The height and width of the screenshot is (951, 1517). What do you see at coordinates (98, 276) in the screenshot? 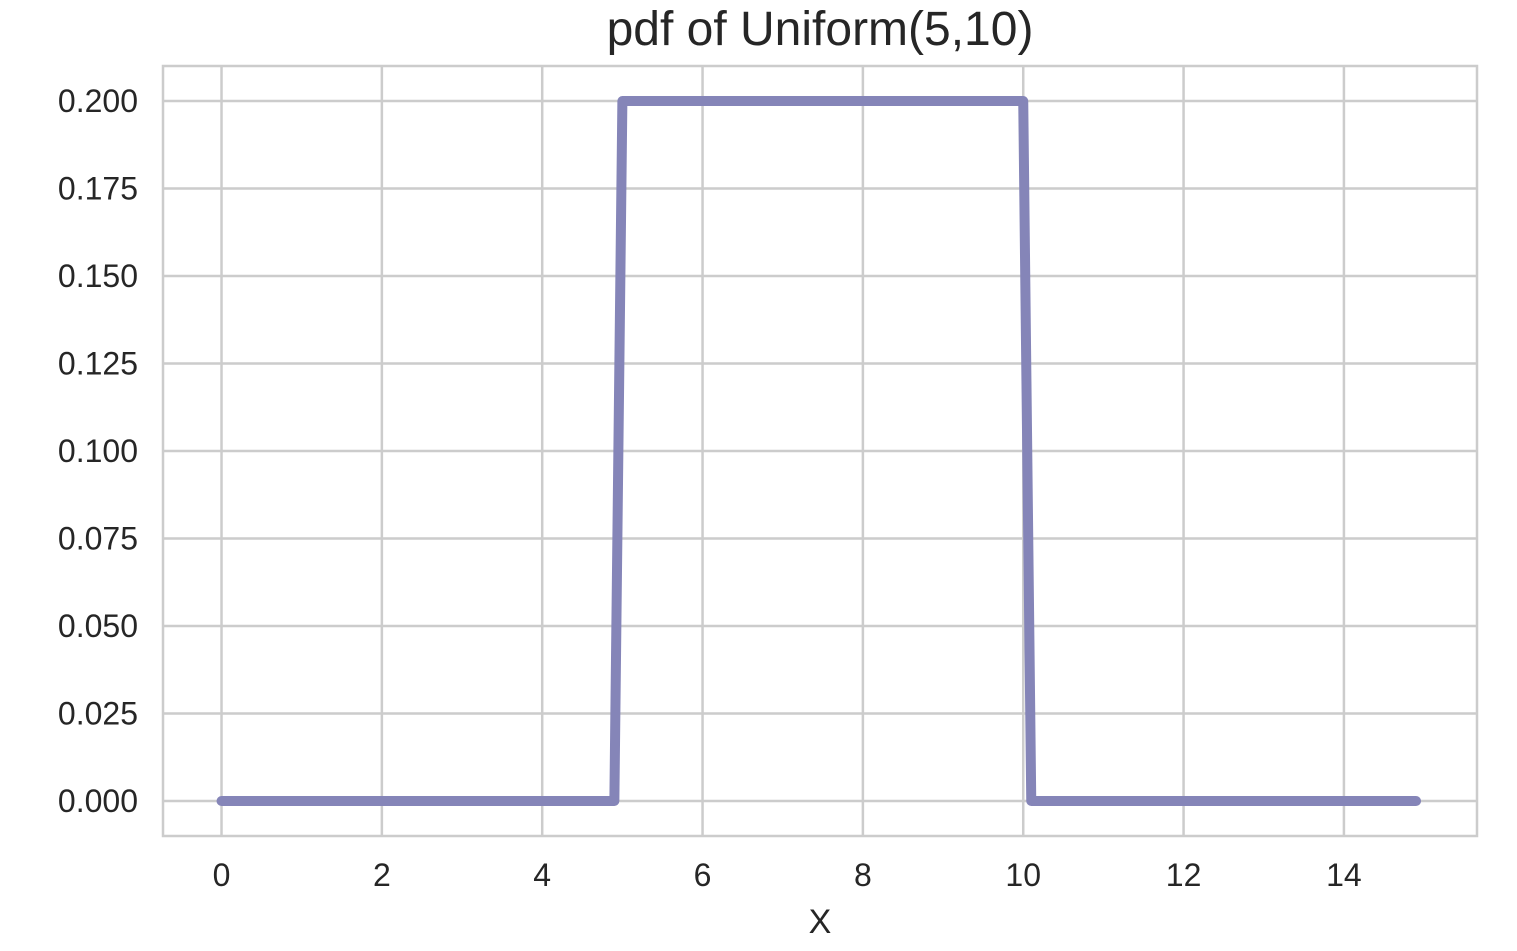
I see `y-tick-label: 0.150` at bounding box center [98, 276].